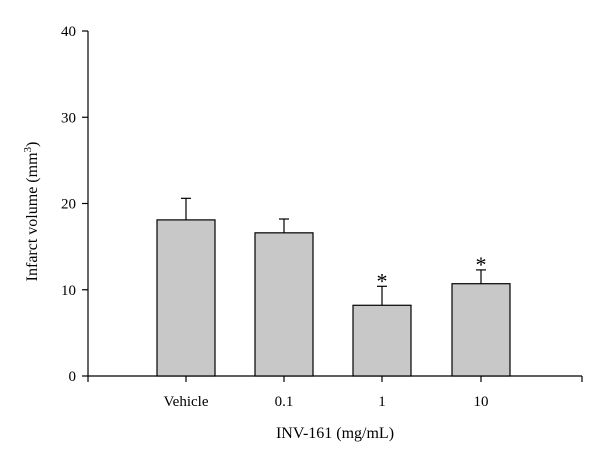  I want to click on y-axis-title: Infarct volume (mm3), so click(31, 212).